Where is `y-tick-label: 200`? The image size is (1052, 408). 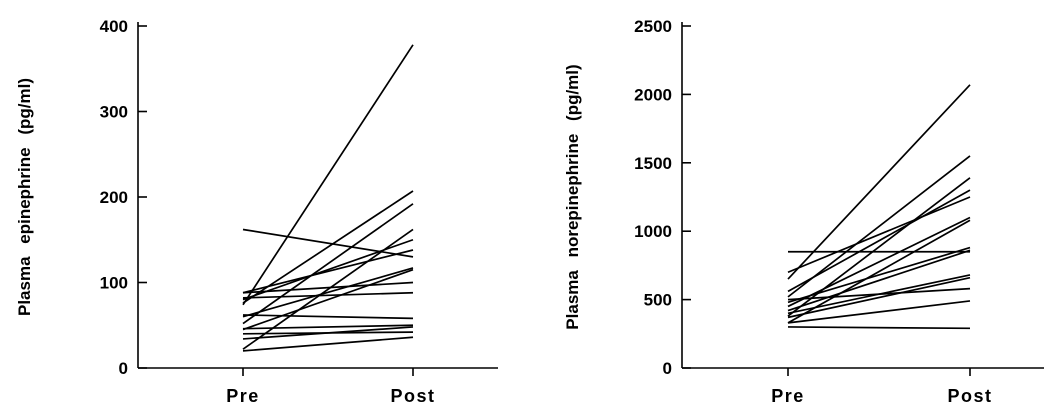
y-tick-label: 200 is located at coordinates (114, 197).